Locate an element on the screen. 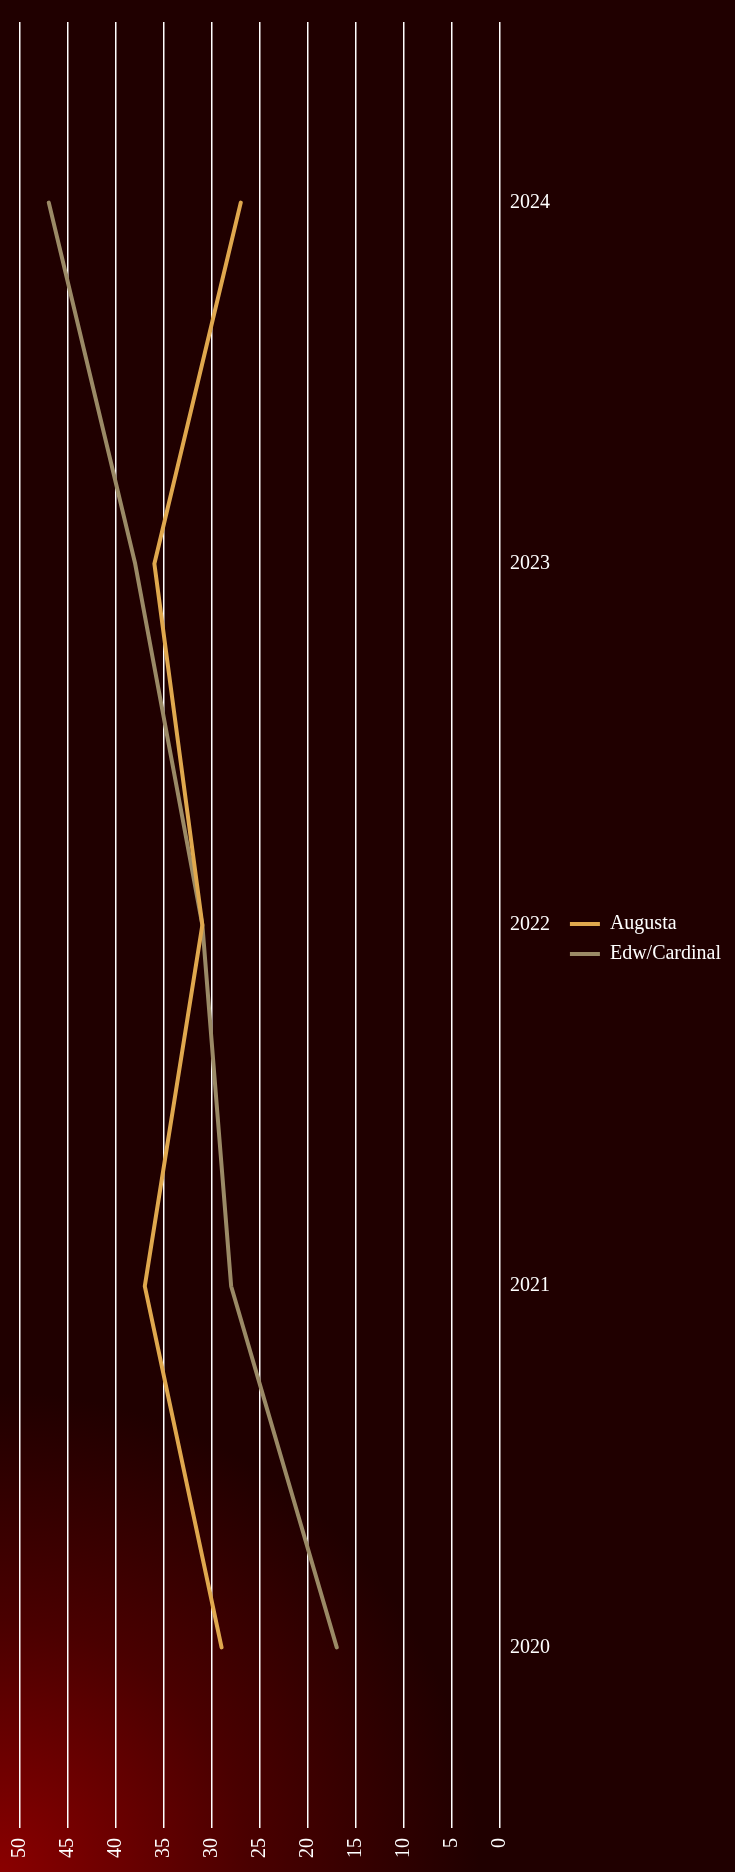 The image size is (735, 1872). x-tick-label: 25 is located at coordinates (258, 1848).